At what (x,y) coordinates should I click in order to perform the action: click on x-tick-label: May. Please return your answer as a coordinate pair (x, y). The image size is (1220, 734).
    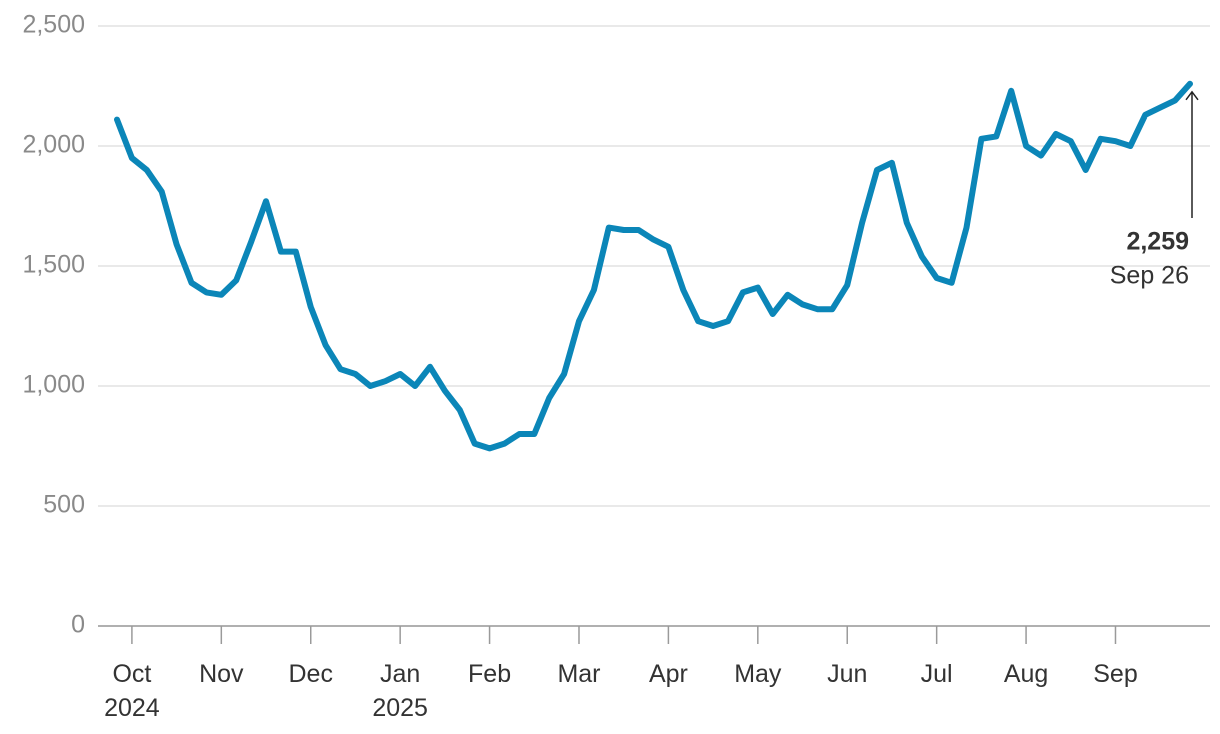
    Looking at the image, I should click on (758, 674).